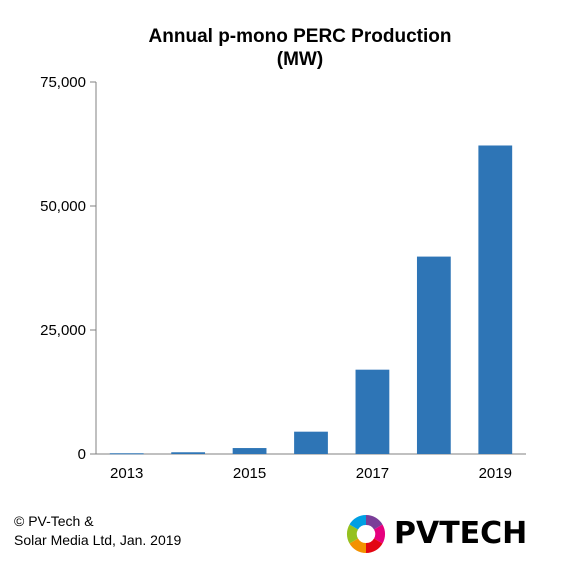 Image resolution: width=572 pixels, height=567 pixels. I want to click on pvtech-logo-text: PVTECH, so click(461, 533).